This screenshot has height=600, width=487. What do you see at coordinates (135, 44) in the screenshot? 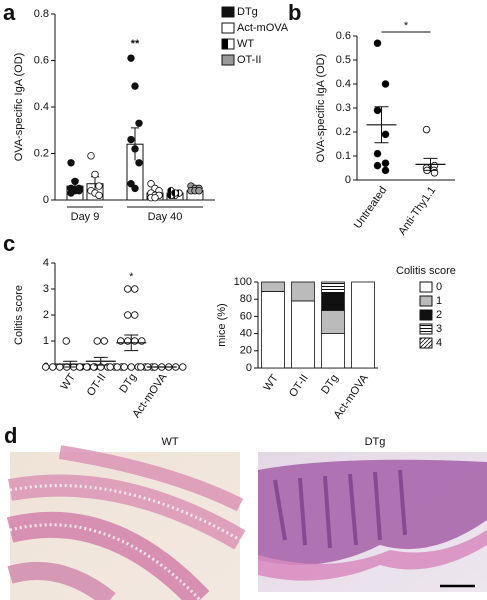
I see `annotation: **` at bounding box center [135, 44].